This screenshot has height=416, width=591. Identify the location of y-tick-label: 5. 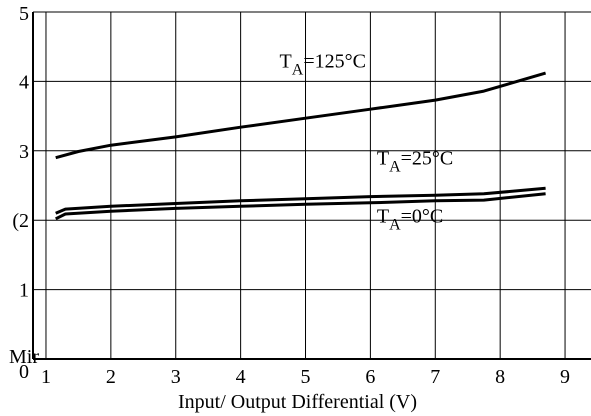
(24, 14).